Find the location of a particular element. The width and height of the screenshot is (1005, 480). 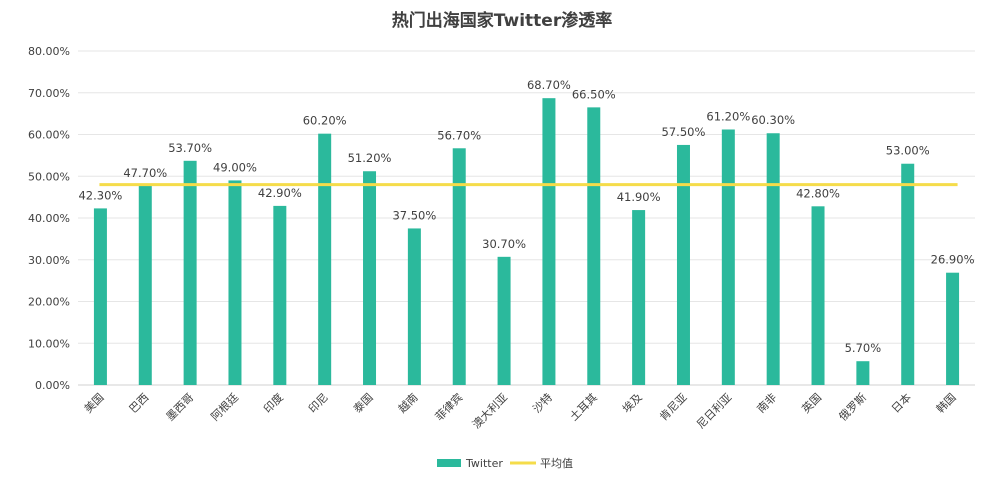

legend-swatch-twitter is located at coordinates (449, 463).